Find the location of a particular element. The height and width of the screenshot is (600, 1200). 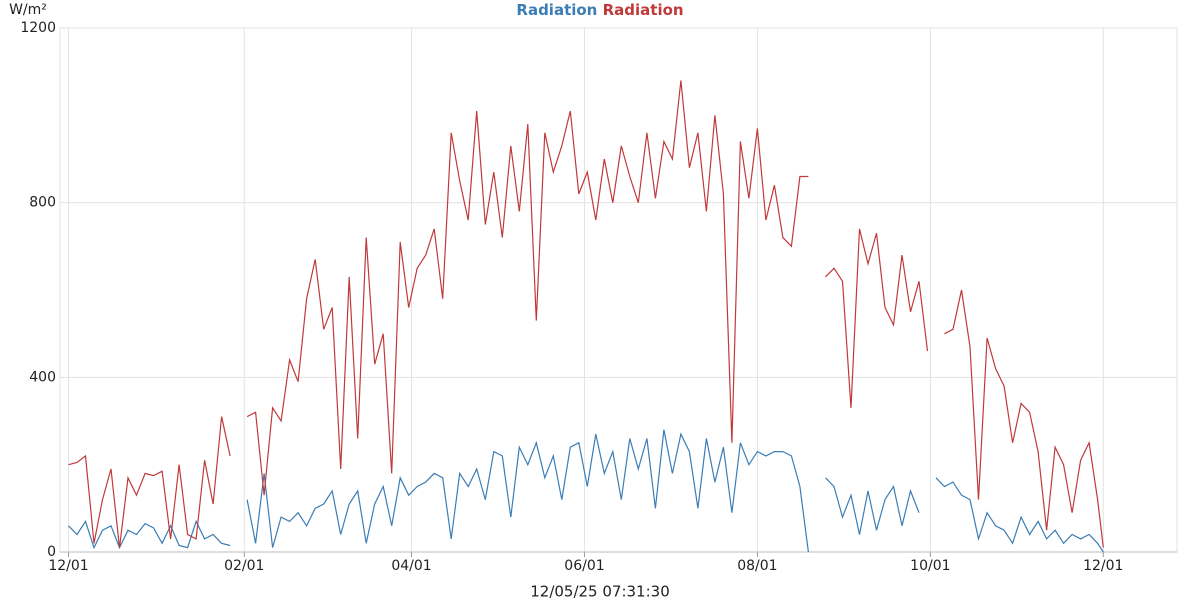

x-tick-label: 10/01 is located at coordinates (930, 566).